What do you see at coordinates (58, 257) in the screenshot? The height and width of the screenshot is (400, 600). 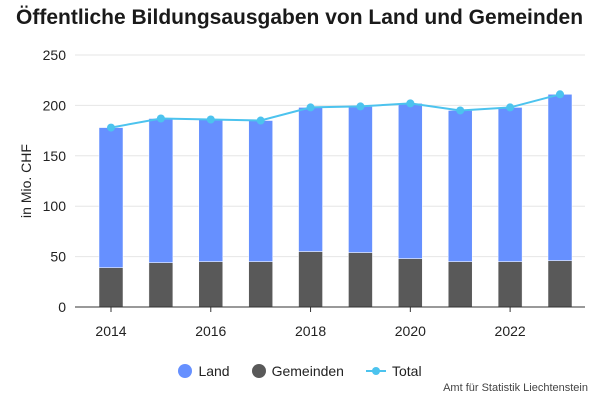 I see `y-tick-label-50: 50` at bounding box center [58, 257].